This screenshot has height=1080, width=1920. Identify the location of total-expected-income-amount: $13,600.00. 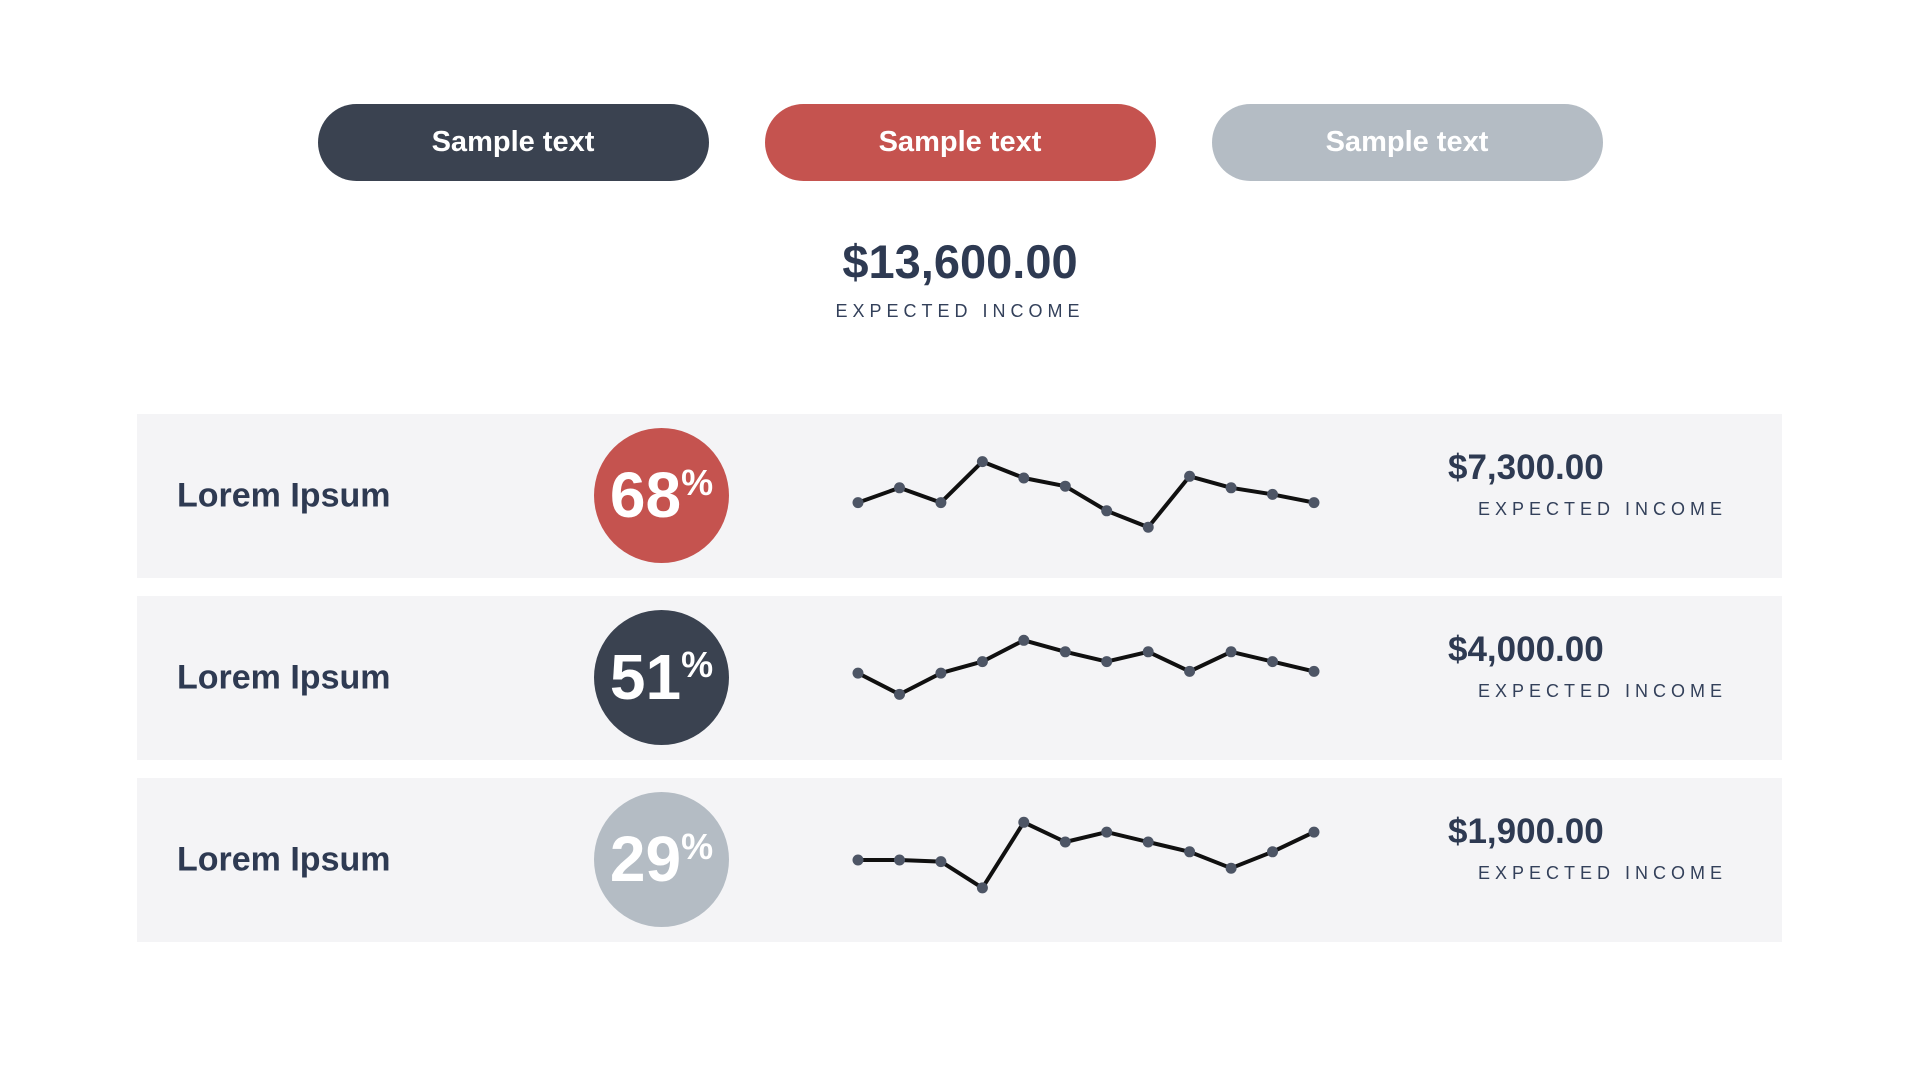
(960, 261).